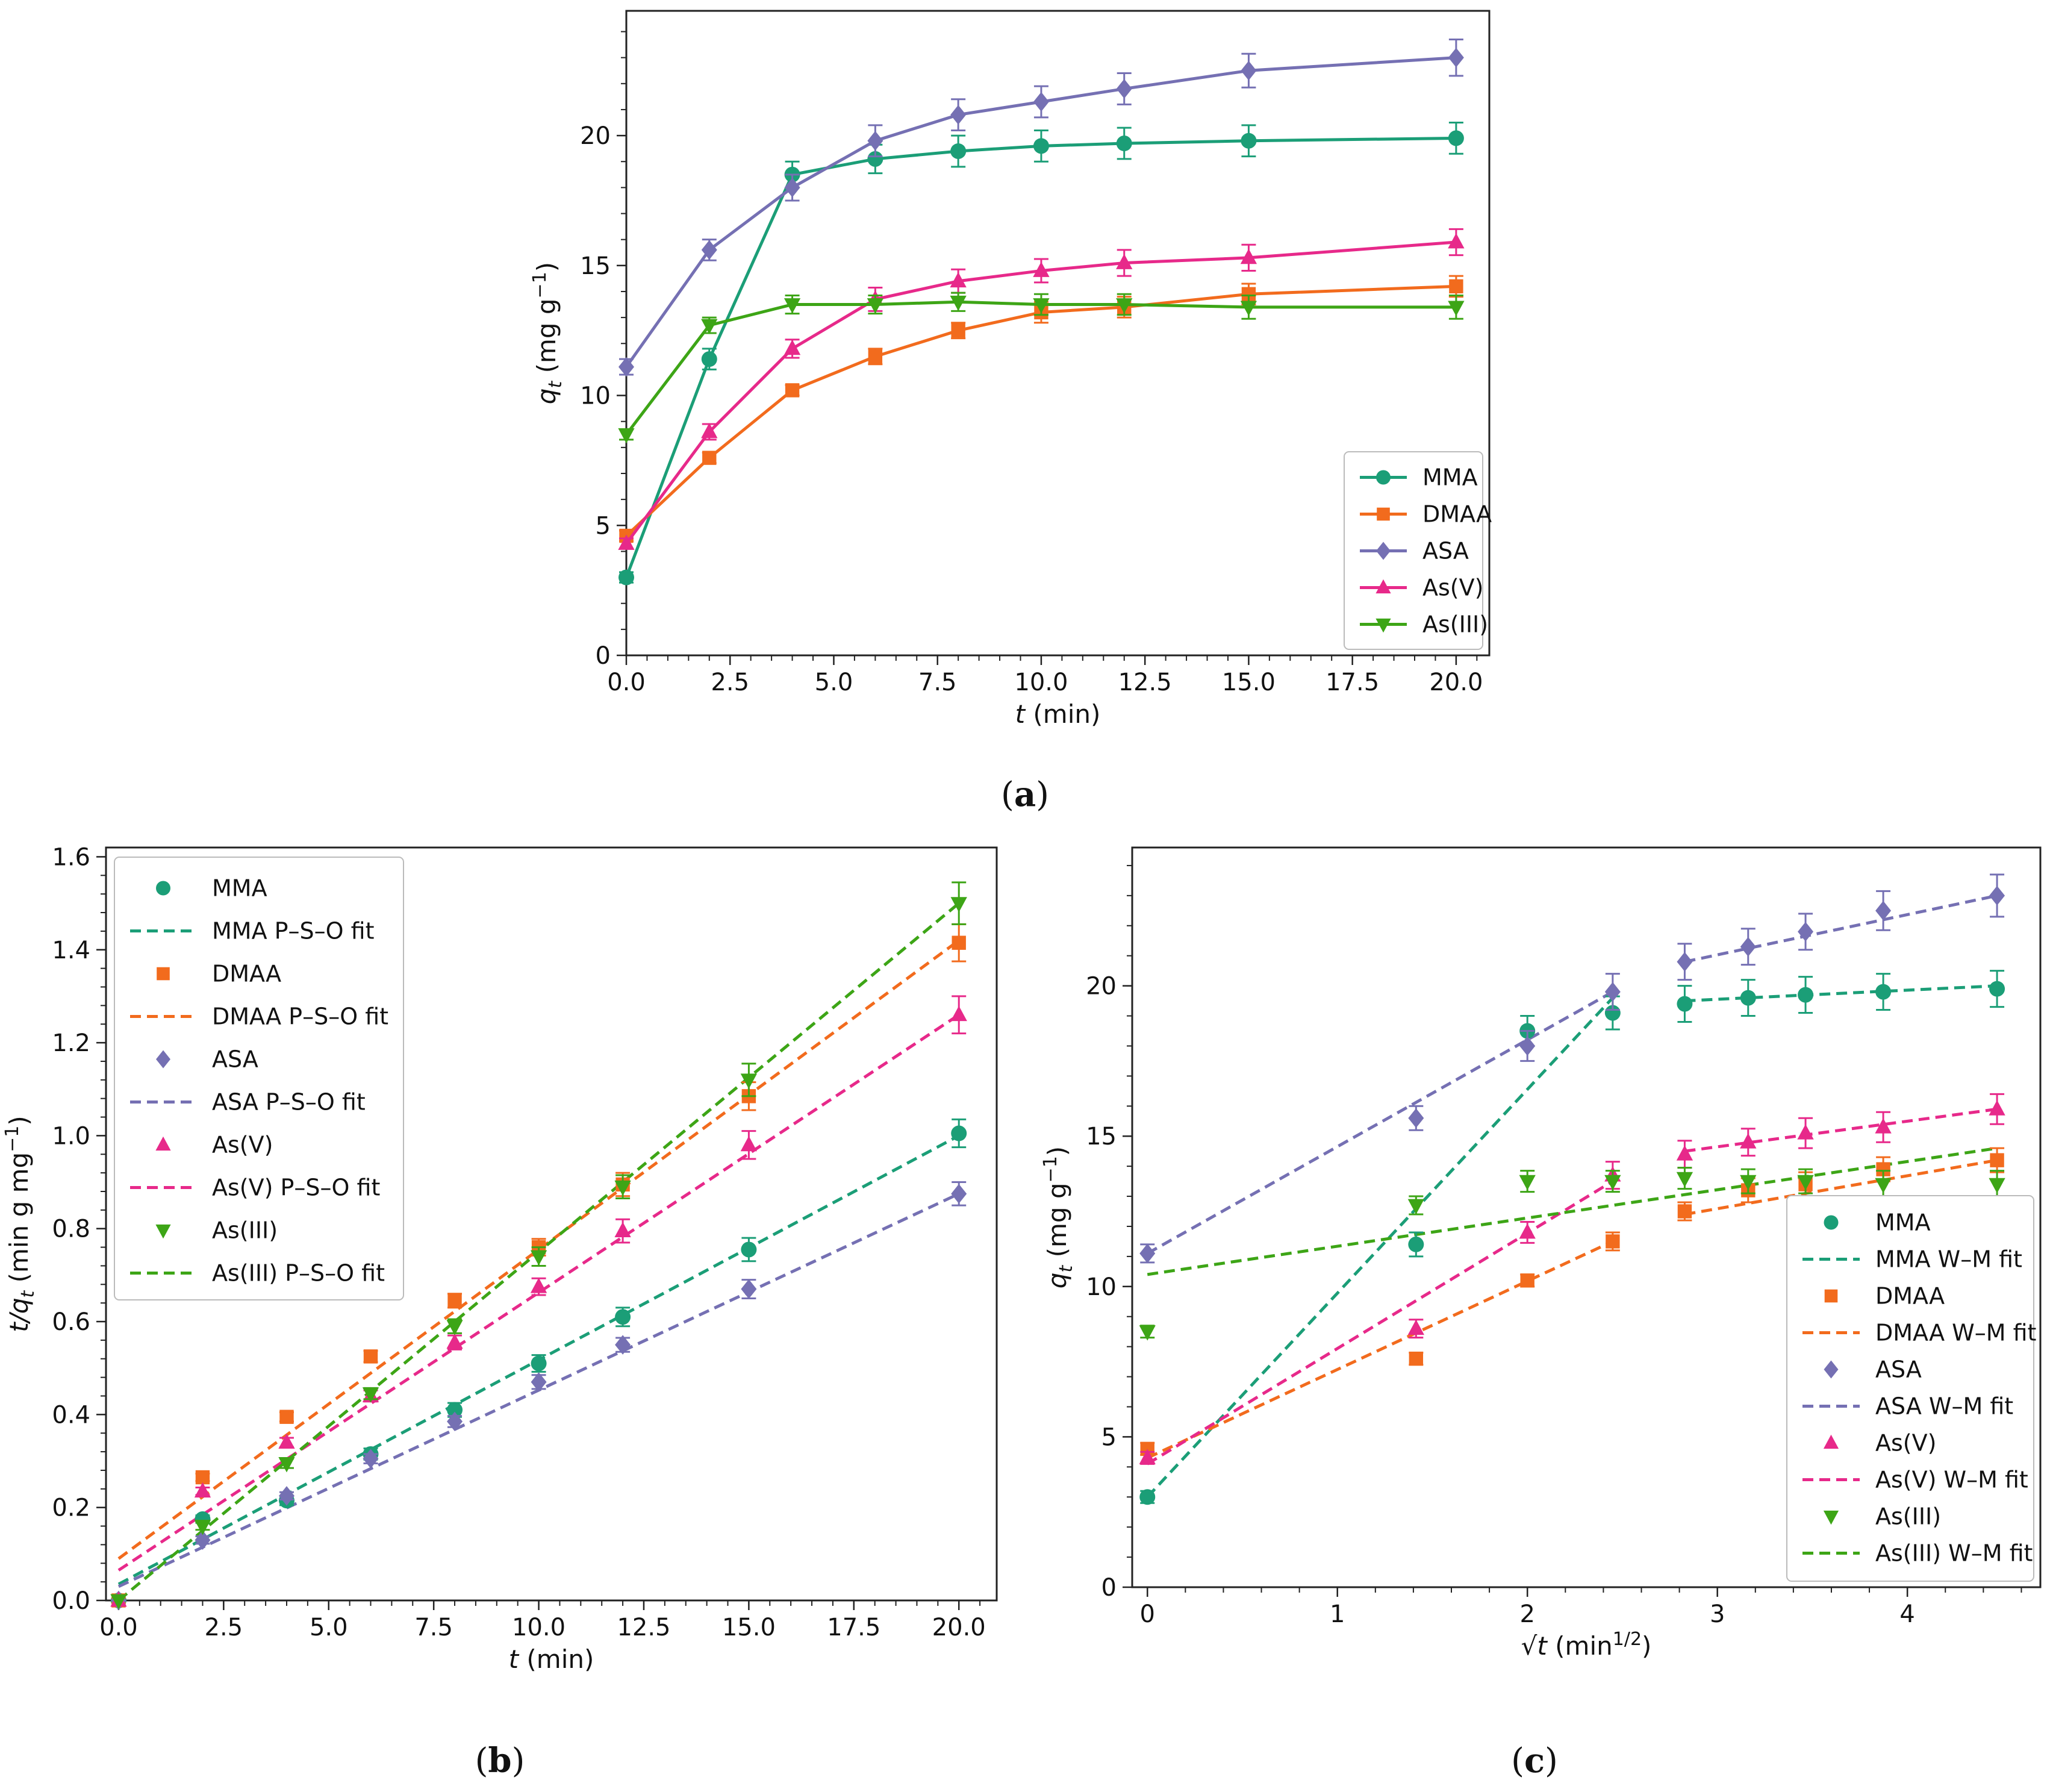  Describe the element at coordinates (1450, 477) in the screenshot. I see `panel-a-legend-label-mma: MMA` at that location.